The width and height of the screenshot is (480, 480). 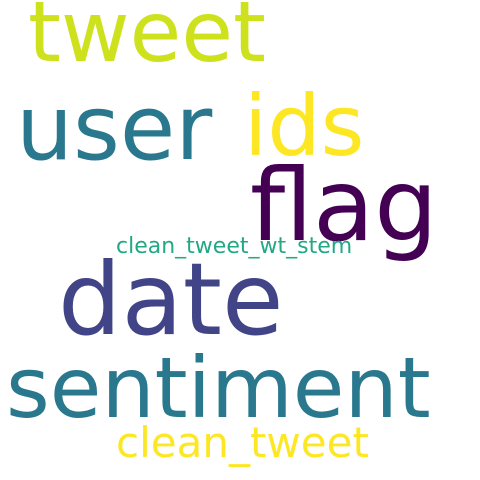 What do you see at coordinates (147, 40) in the screenshot?
I see `word-tweet: tweet` at bounding box center [147, 40].